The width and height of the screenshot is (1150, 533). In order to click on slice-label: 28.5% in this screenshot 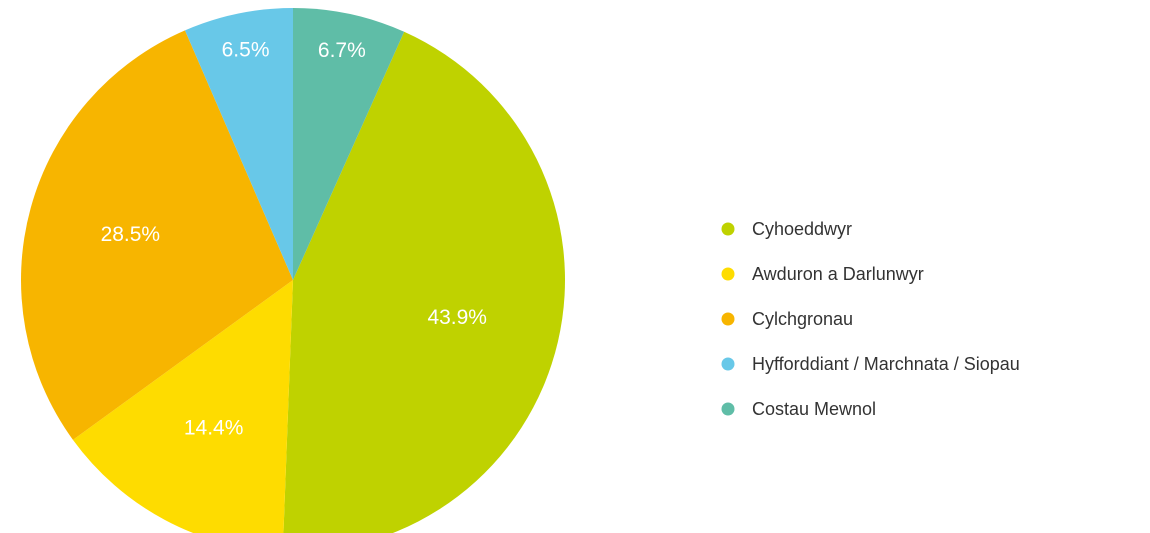, I will do `click(131, 234)`.